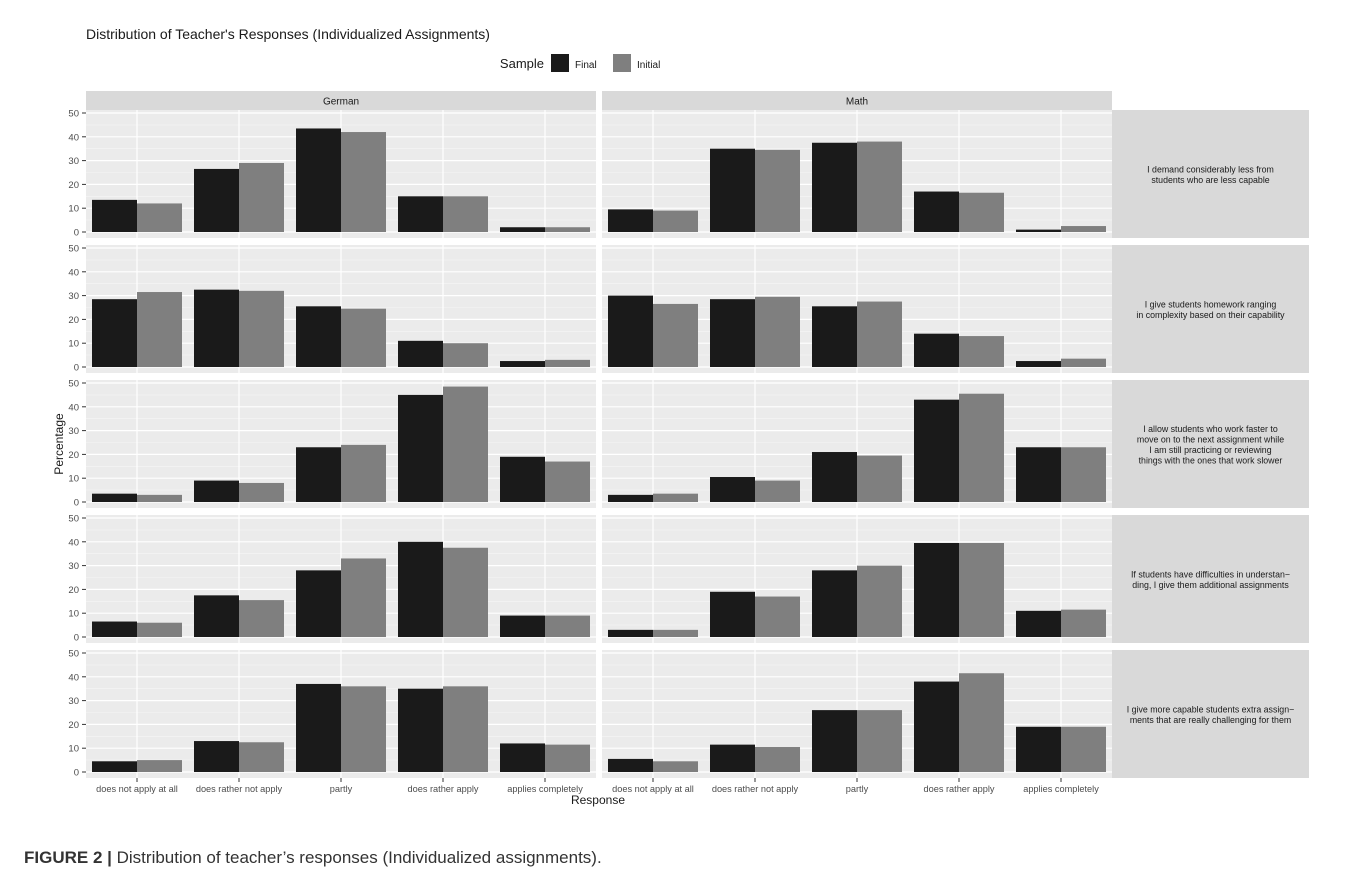 This screenshot has height=879, width=1360. I want to click on bar-final-math-r2-c4, so click(1038, 474).